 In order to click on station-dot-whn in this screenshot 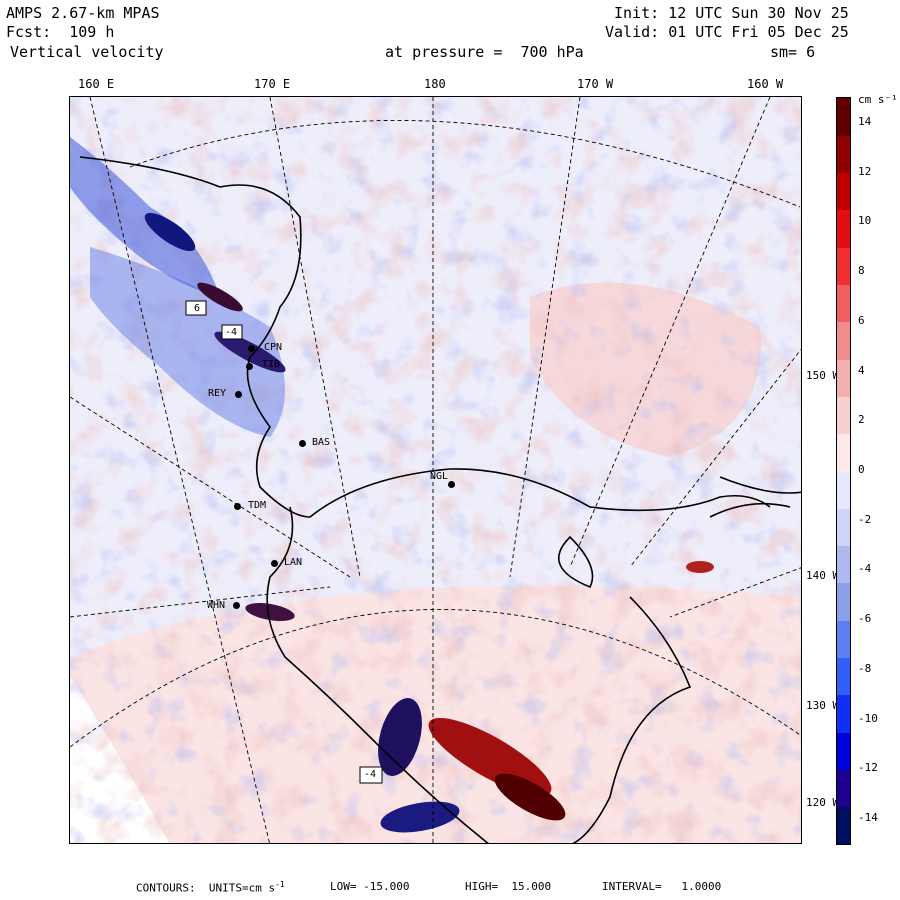, I will do `click(236, 605)`.